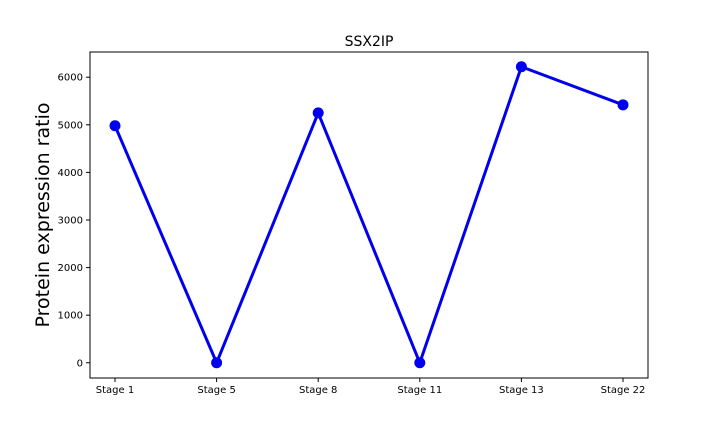  I want to click on x-tick-label: Stage 11, so click(419, 390).